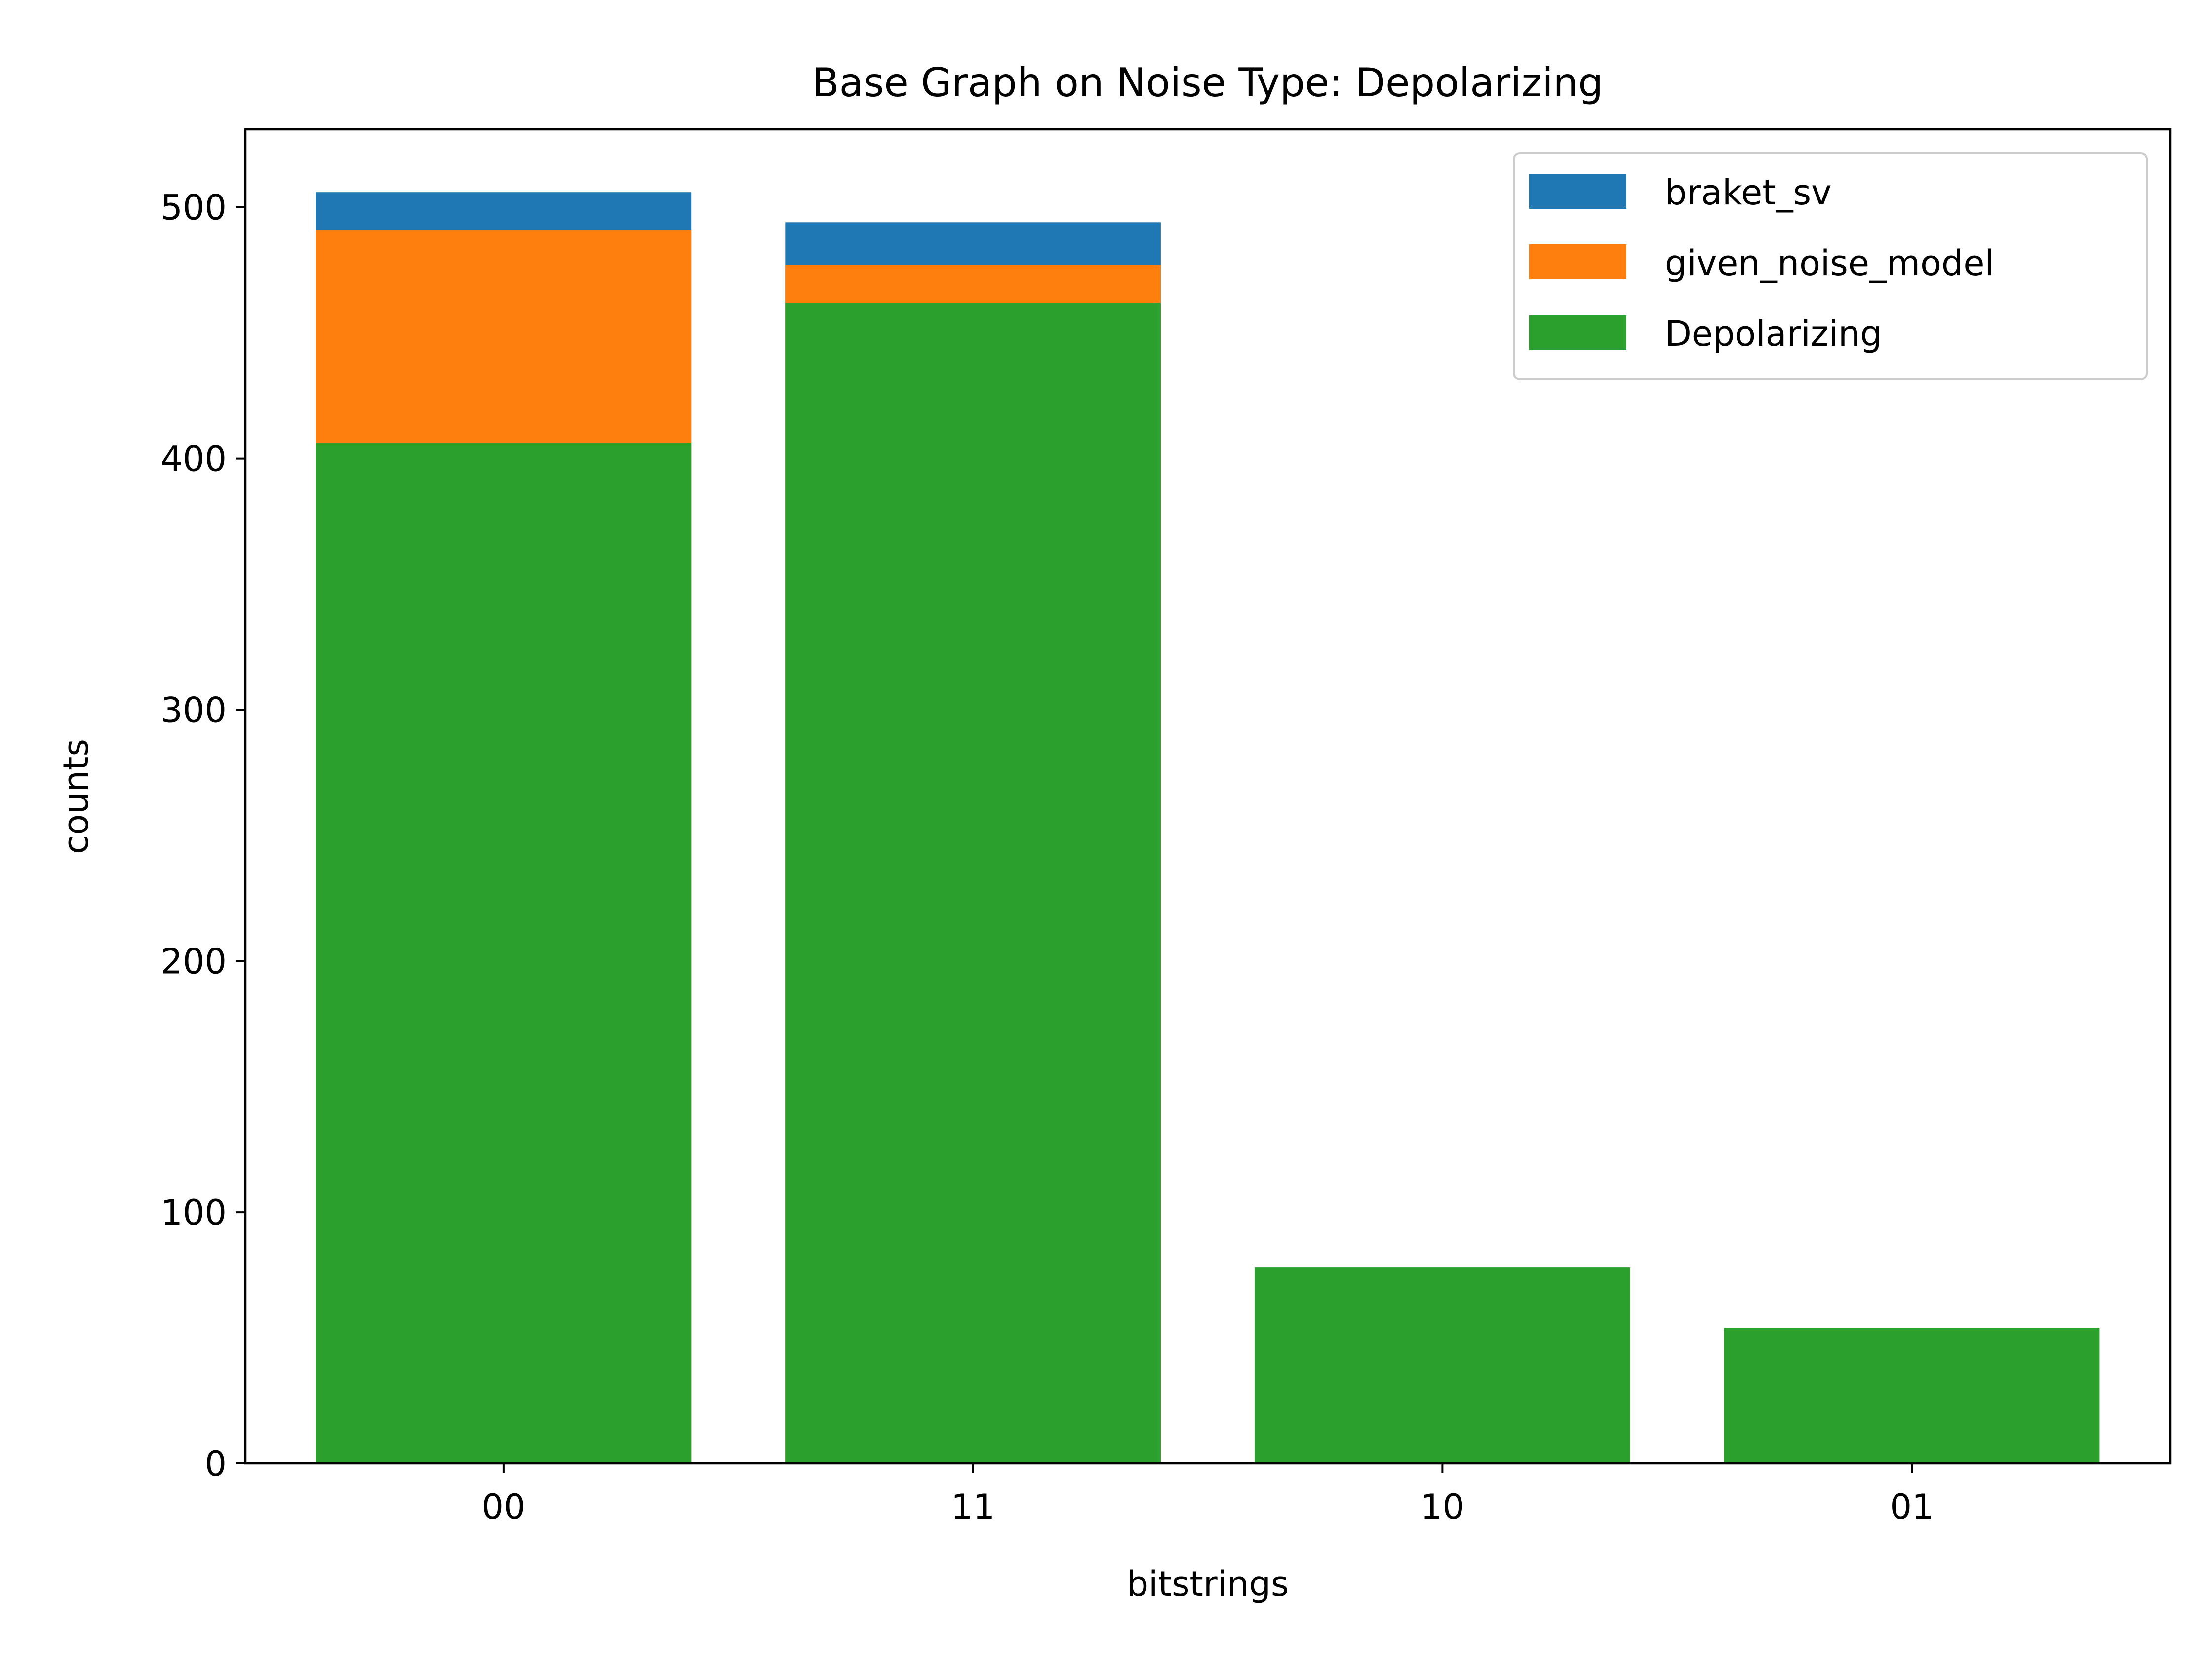  I want to click on y-tick-label-500: 500, so click(194, 208).